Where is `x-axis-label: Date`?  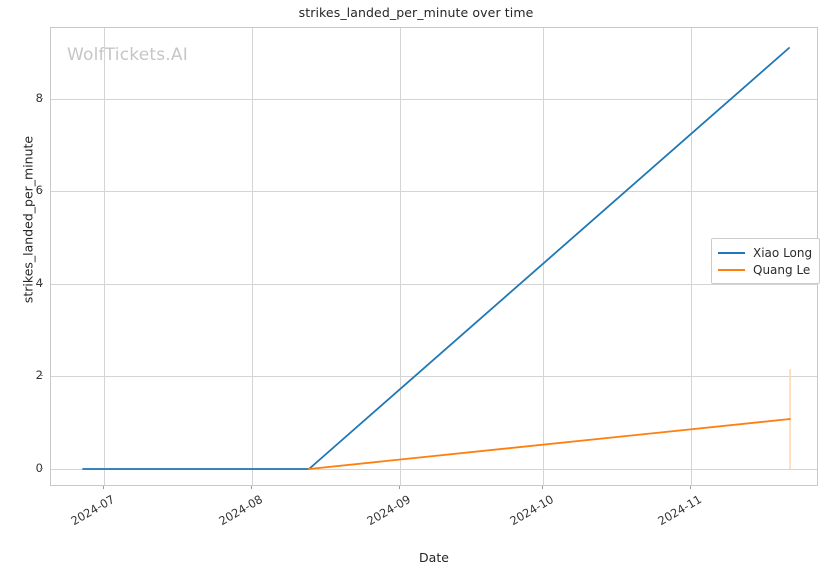
x-axis-label: Date is located at coordinates (434, 557).